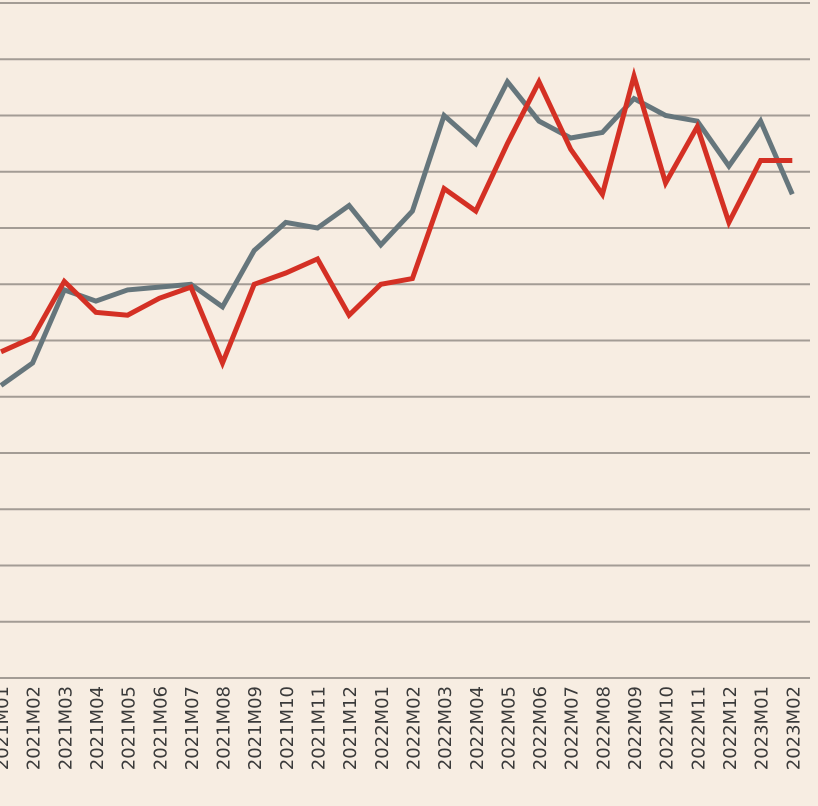  What do you see at coordinates (508, 728) in the screenshot?
I see `x-tick-label: 2022M05` at bounding box center [508, 728].